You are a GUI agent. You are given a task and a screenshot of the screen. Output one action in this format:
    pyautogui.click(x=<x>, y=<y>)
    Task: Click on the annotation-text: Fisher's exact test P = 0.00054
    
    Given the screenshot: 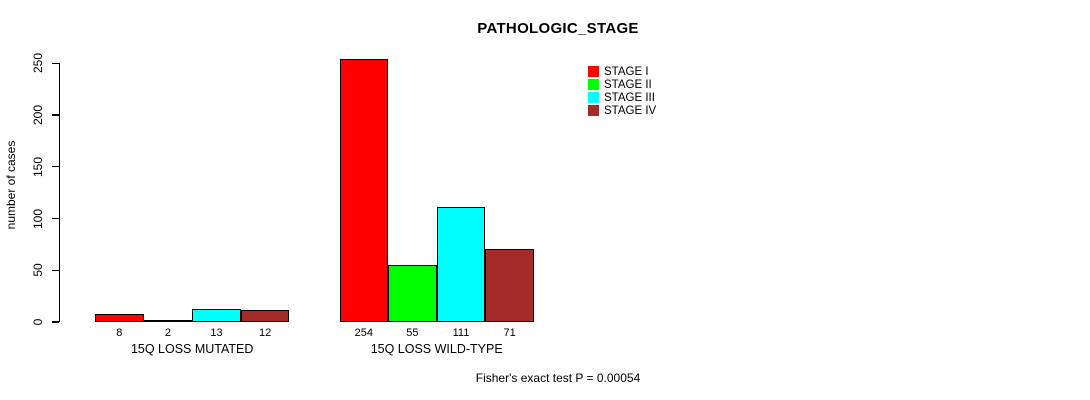 What is the action you would take?
    pyautogui.click(x=558, y=378)
    